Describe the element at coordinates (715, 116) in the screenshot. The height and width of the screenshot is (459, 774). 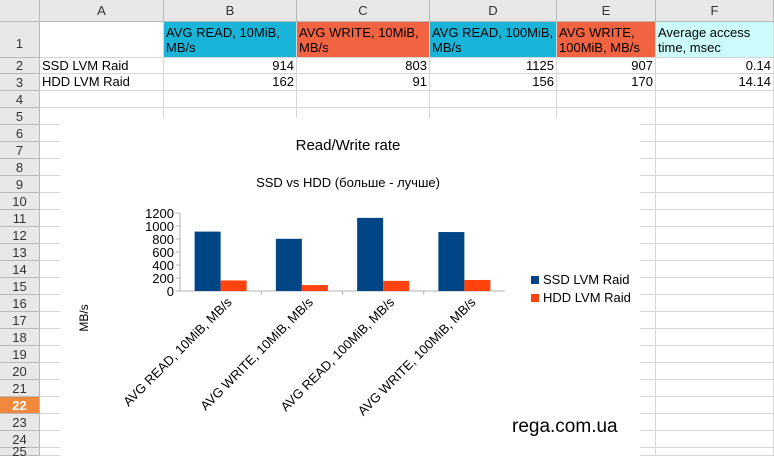
I see `cell-f5` at that location.